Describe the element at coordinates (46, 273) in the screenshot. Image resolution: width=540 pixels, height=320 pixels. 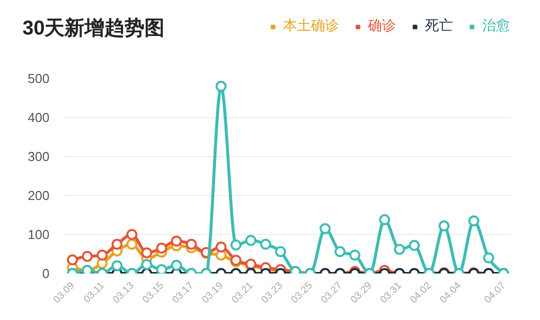
I see `y-tick-label: 0` at that location.